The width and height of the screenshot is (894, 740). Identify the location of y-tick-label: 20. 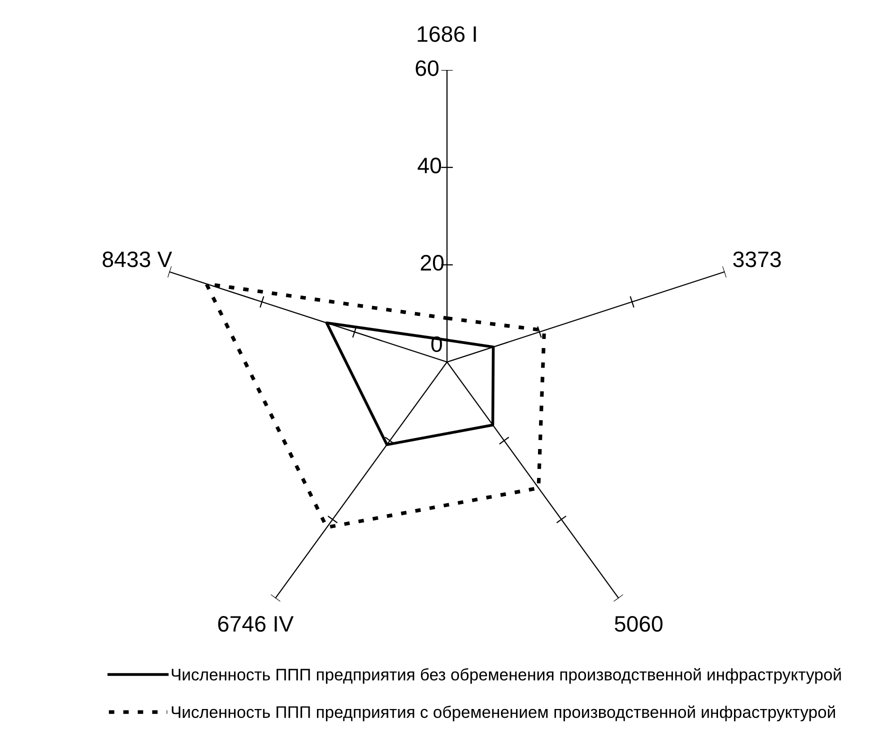
(432, 262).